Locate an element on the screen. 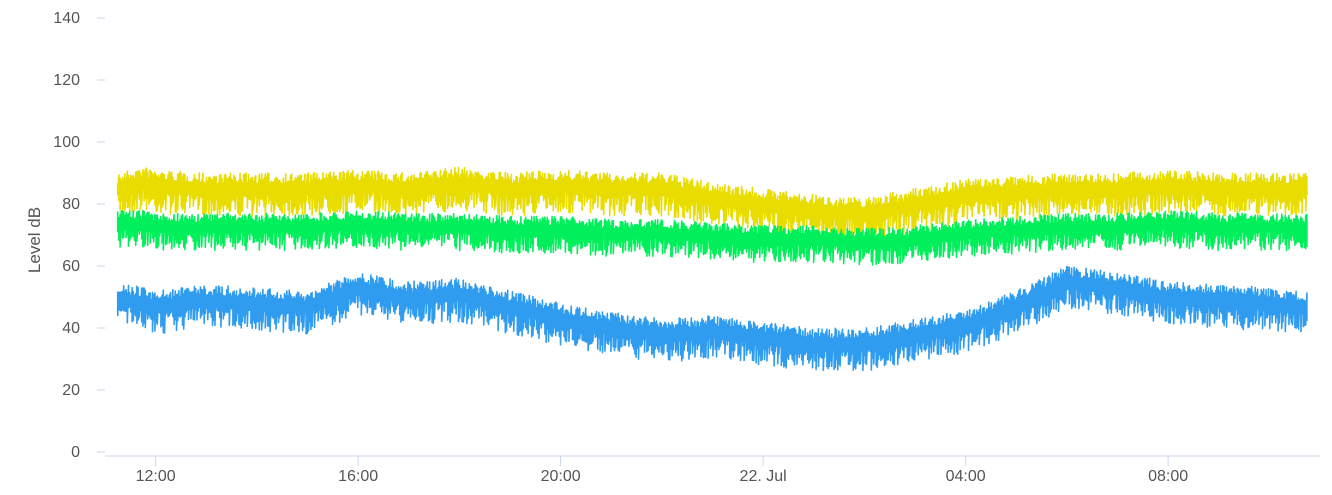  y-tick-label: 80 is located at coordinates (71, 204).